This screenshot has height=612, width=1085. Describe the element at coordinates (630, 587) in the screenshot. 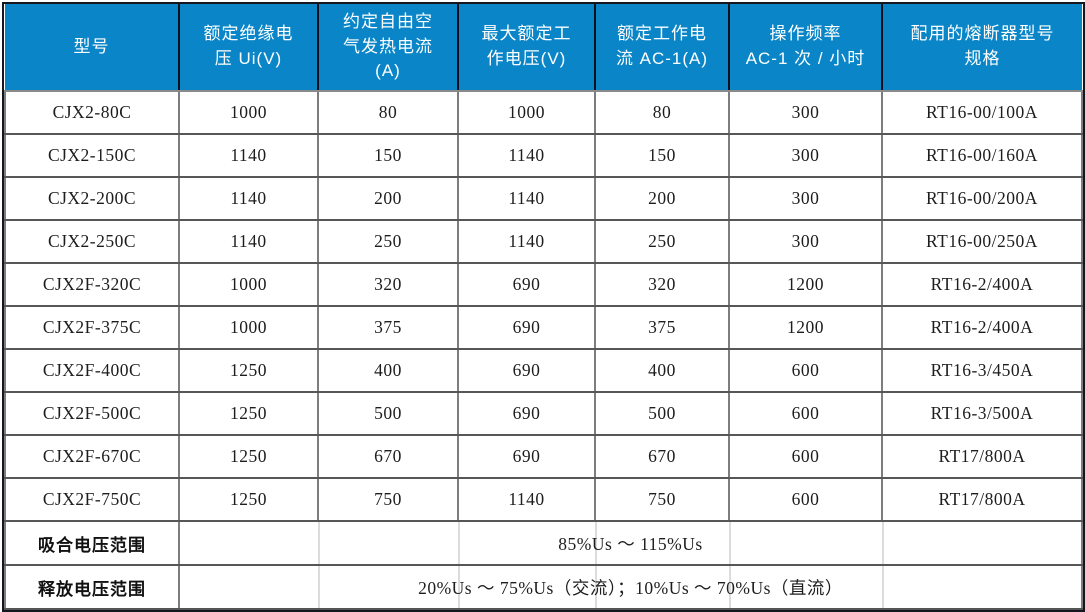

I see `release-voltage-value: 20%Us ～ 75%Us（交流）；10%Us ～ 70%Us（直流）` at that location.